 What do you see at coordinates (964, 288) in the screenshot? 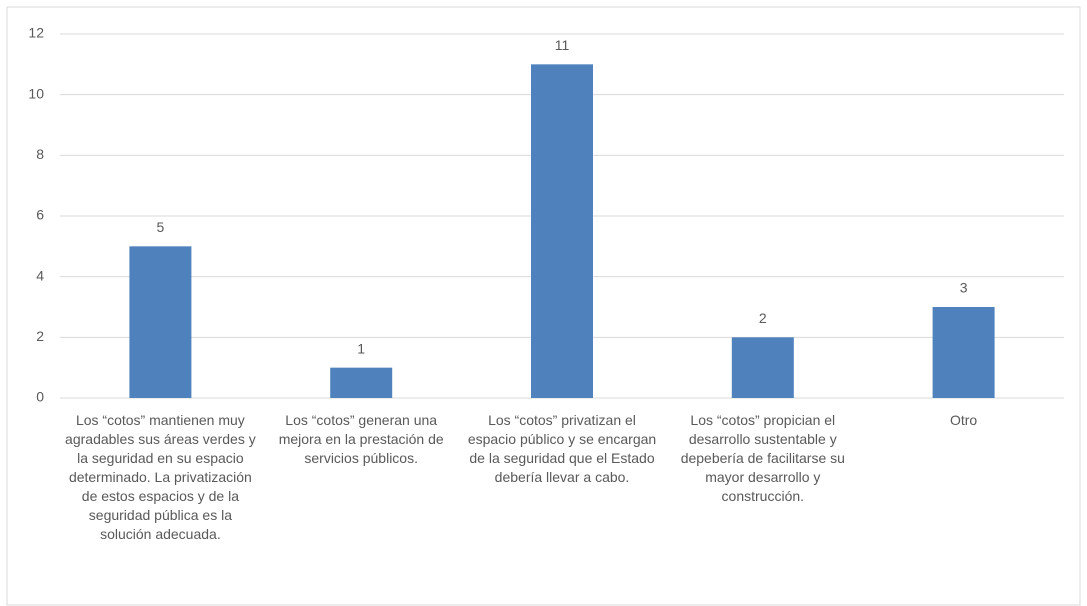
I see `data-label: 3` at bounding box center [964, 288].